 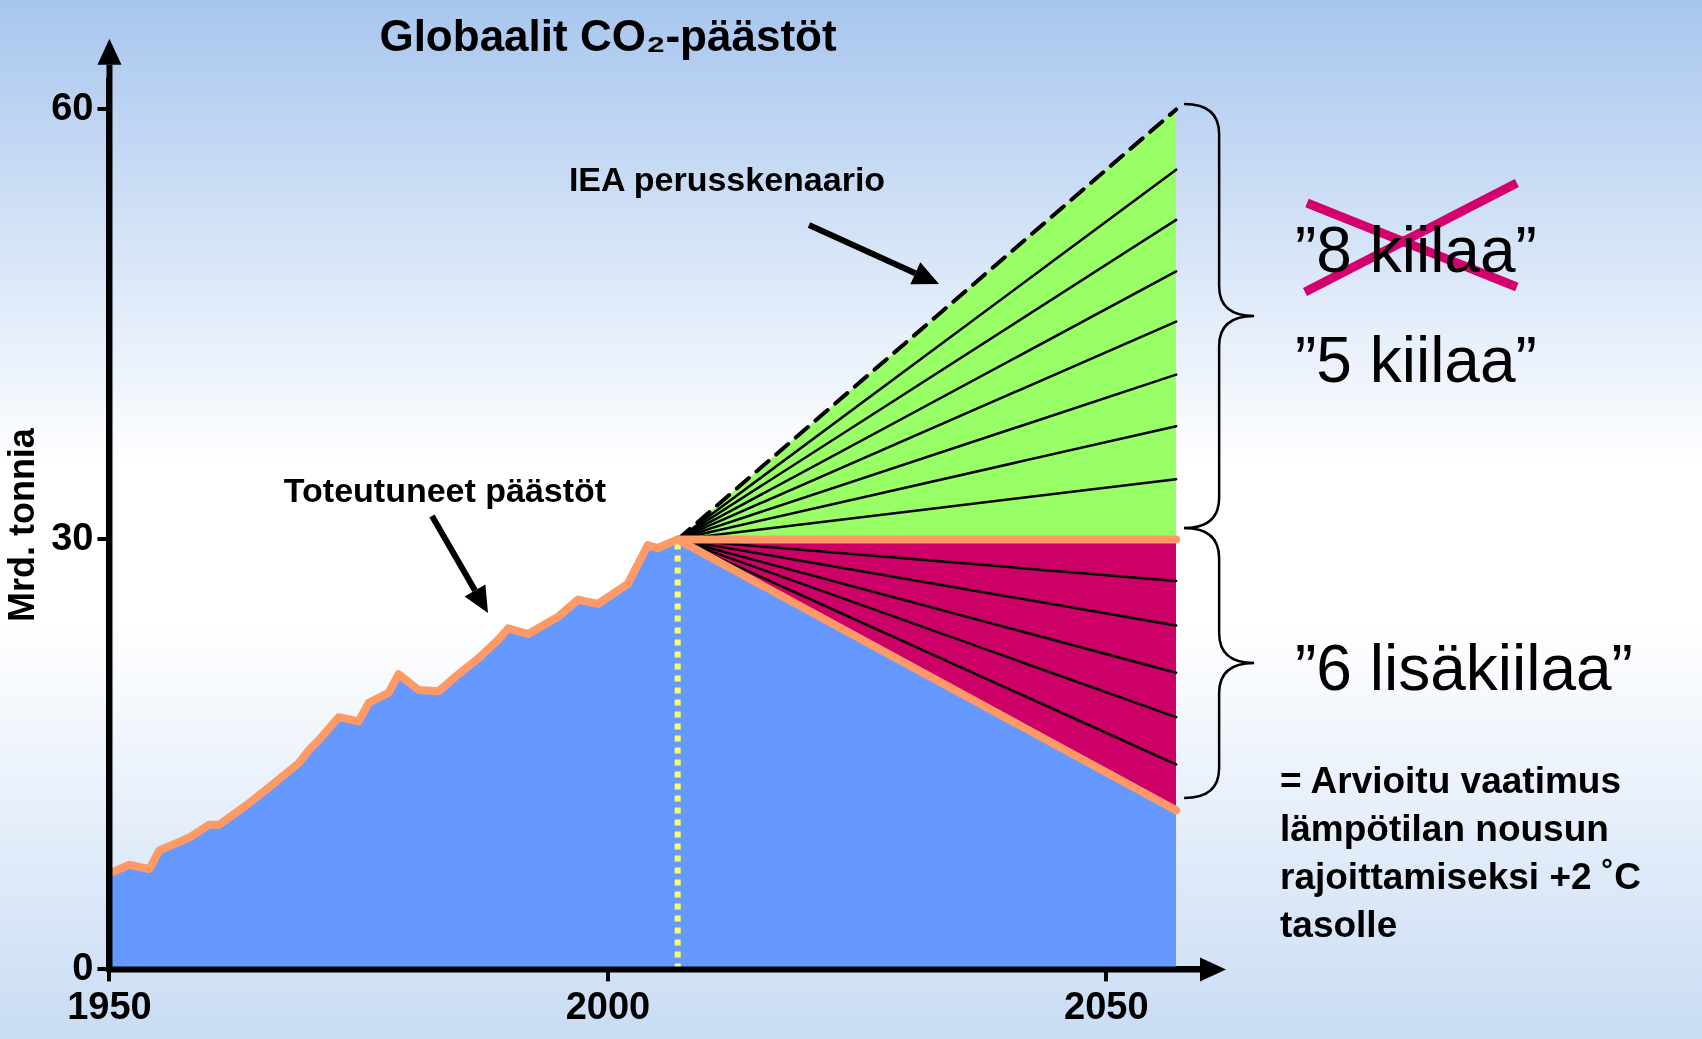 What do you see at coordinates (72, 106) in the screenshot?
I see `y-tick-label: 60` at bounding box center [72, 106].